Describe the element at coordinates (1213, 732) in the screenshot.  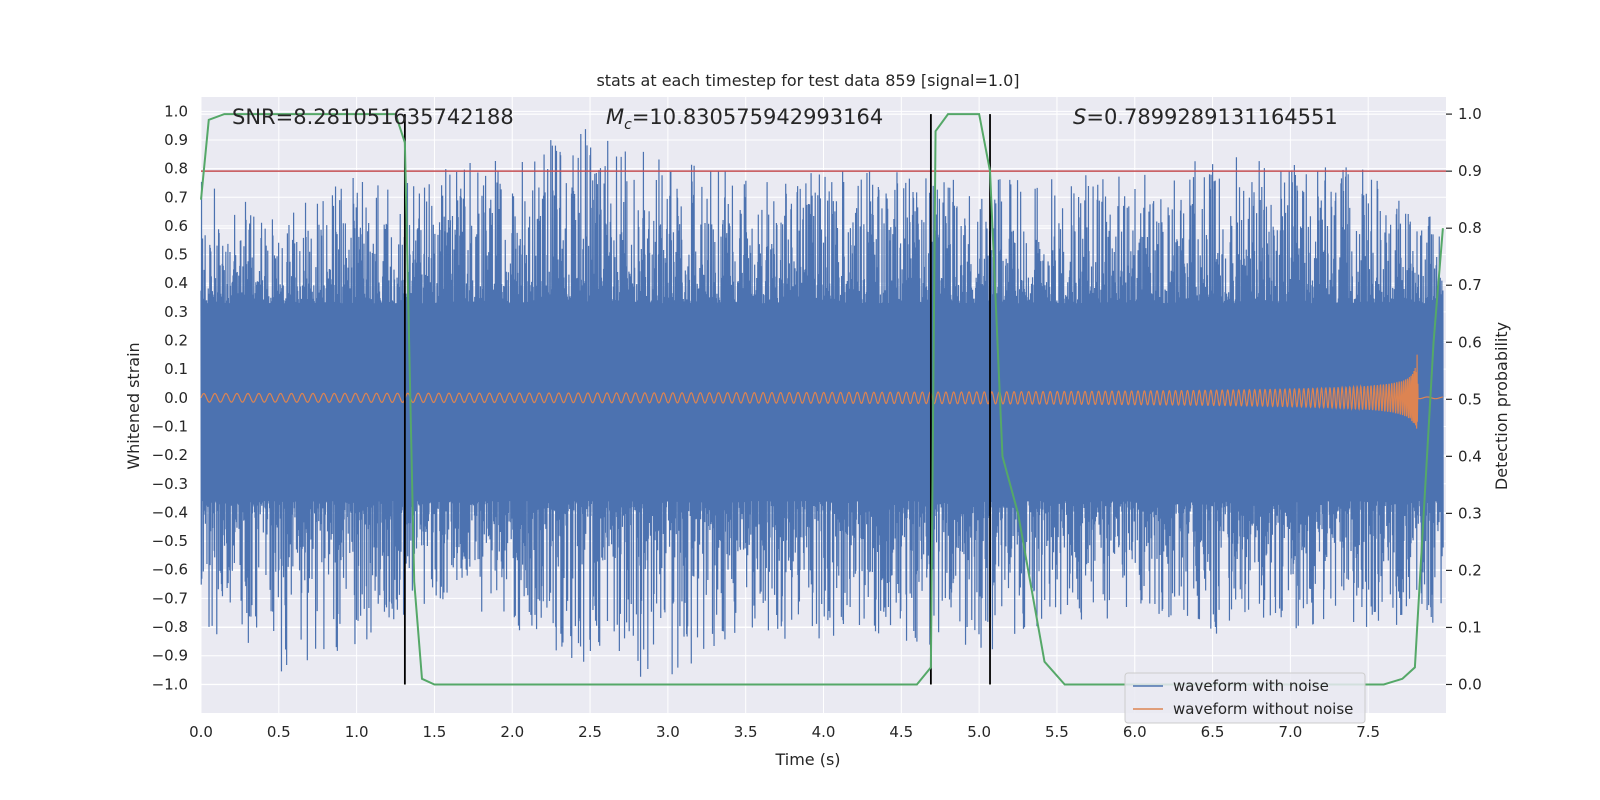
I see `x-tick-label: 6.5` at that location.